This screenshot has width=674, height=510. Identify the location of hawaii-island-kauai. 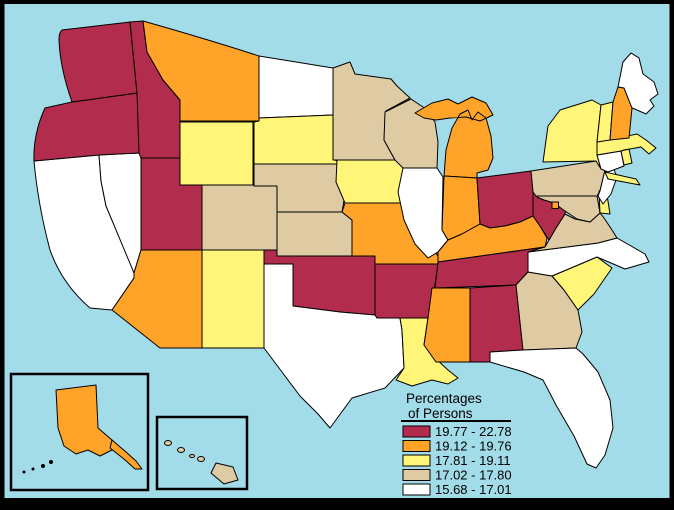
(168, 443).